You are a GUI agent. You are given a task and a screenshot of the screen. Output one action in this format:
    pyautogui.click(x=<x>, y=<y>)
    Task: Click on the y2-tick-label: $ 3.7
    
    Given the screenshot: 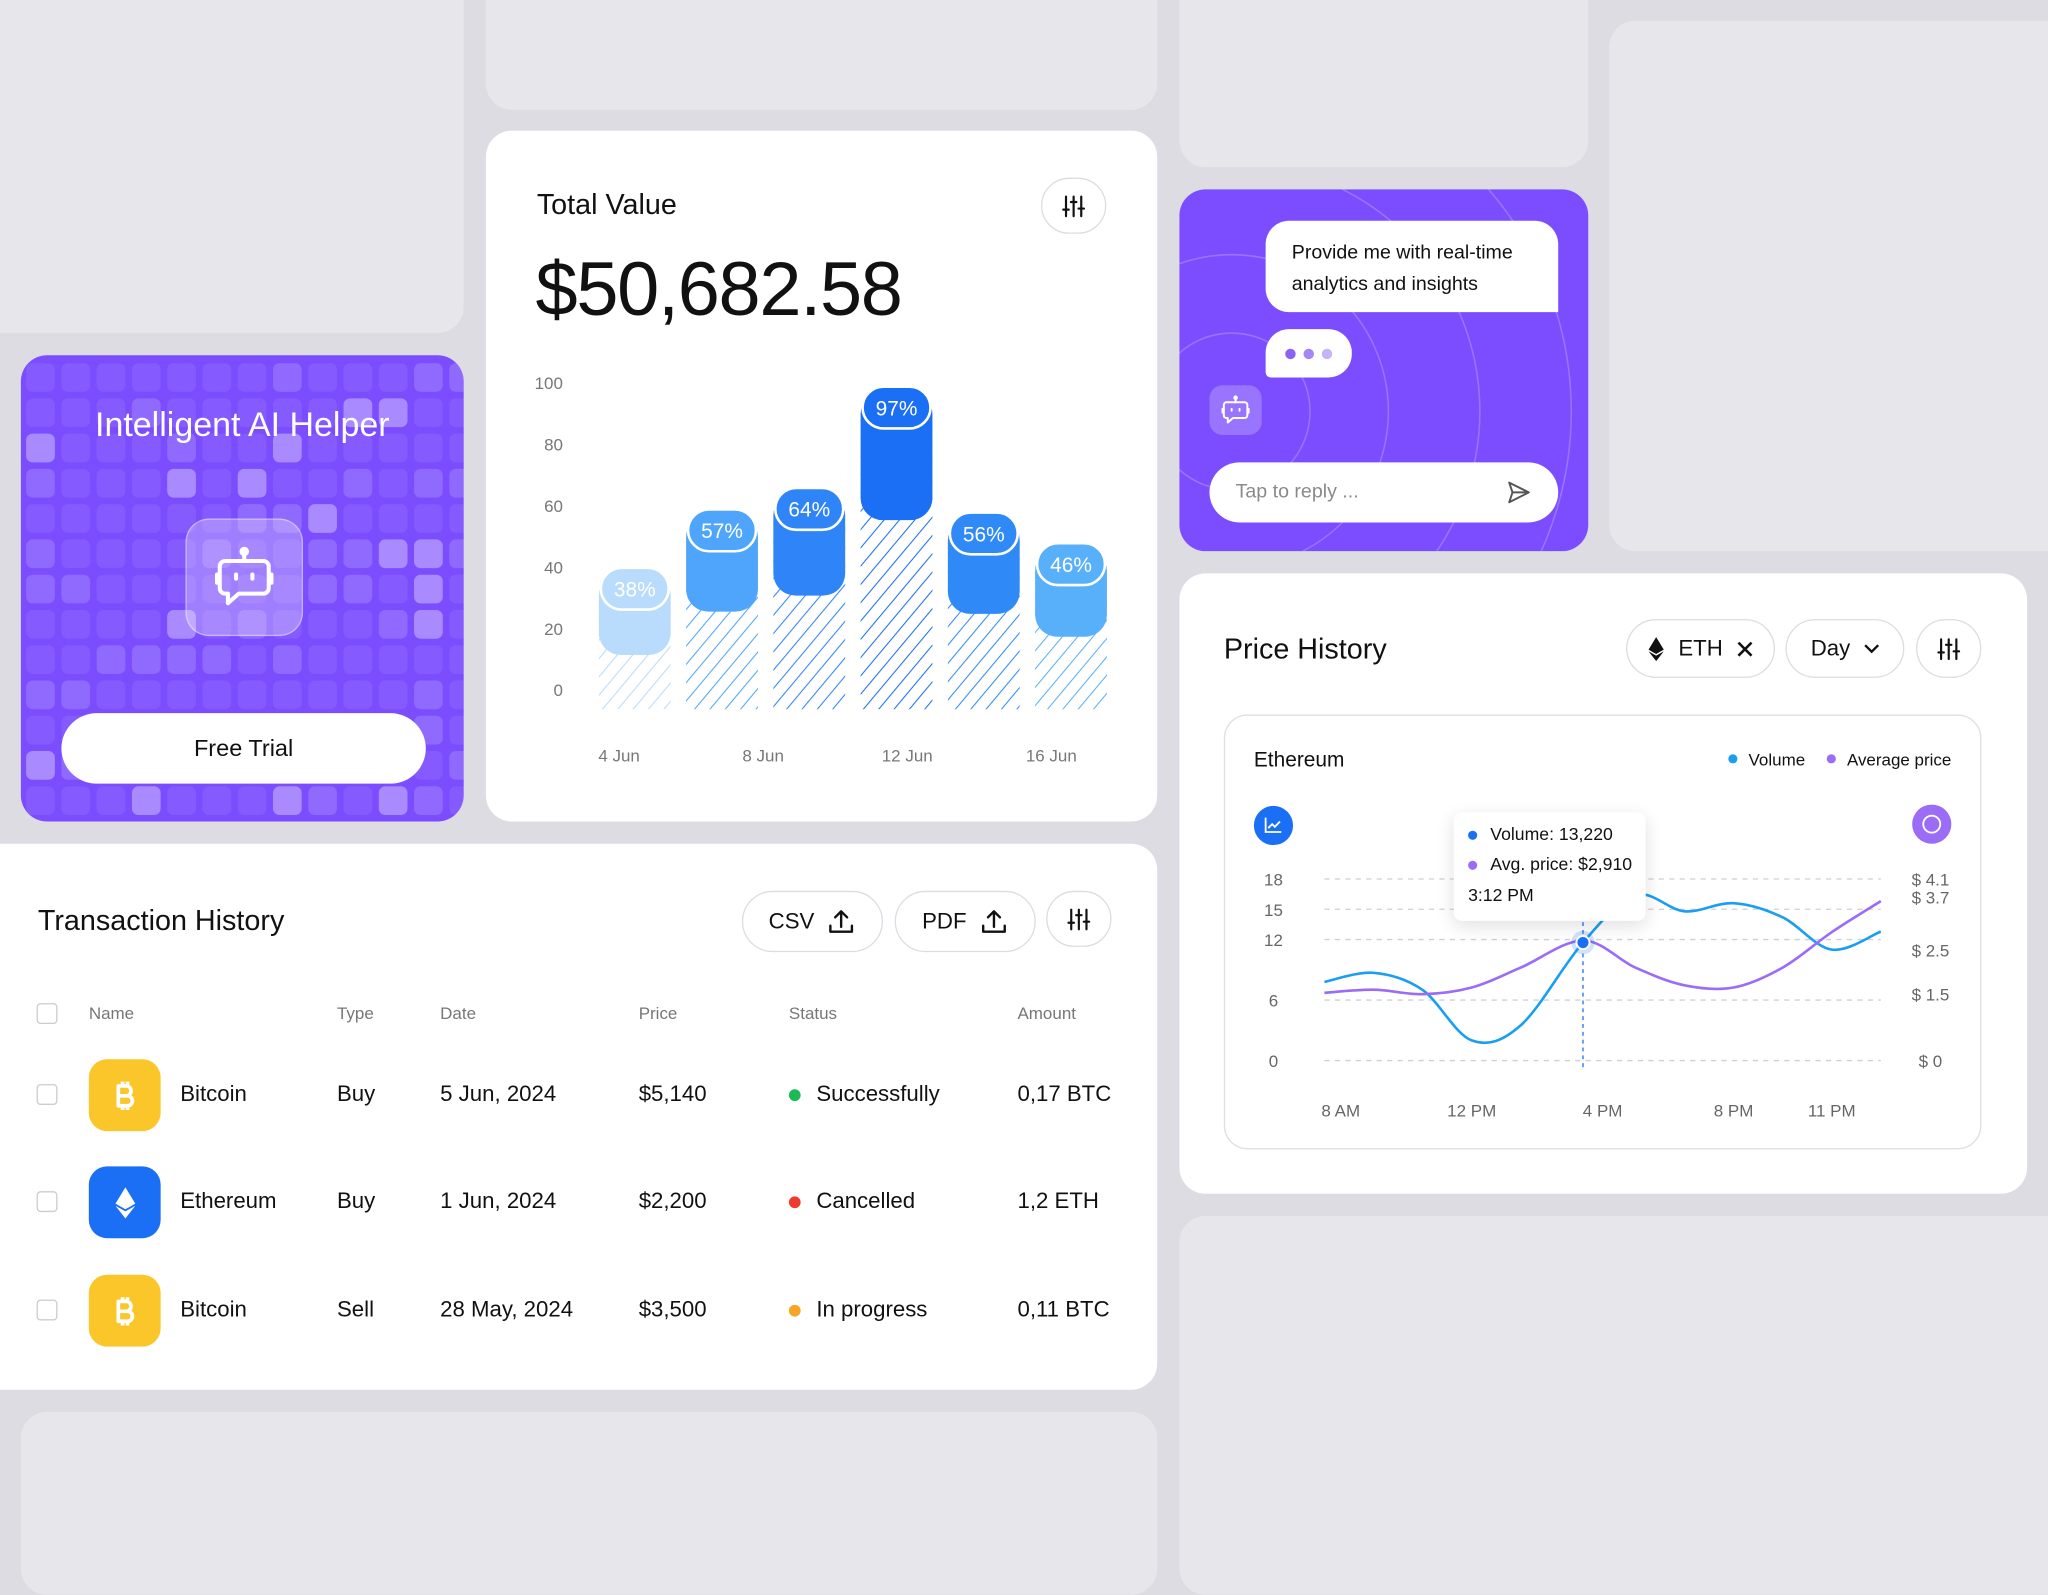 What is the action you would take?
    pyautogui.click(x=1931, y=897)
    